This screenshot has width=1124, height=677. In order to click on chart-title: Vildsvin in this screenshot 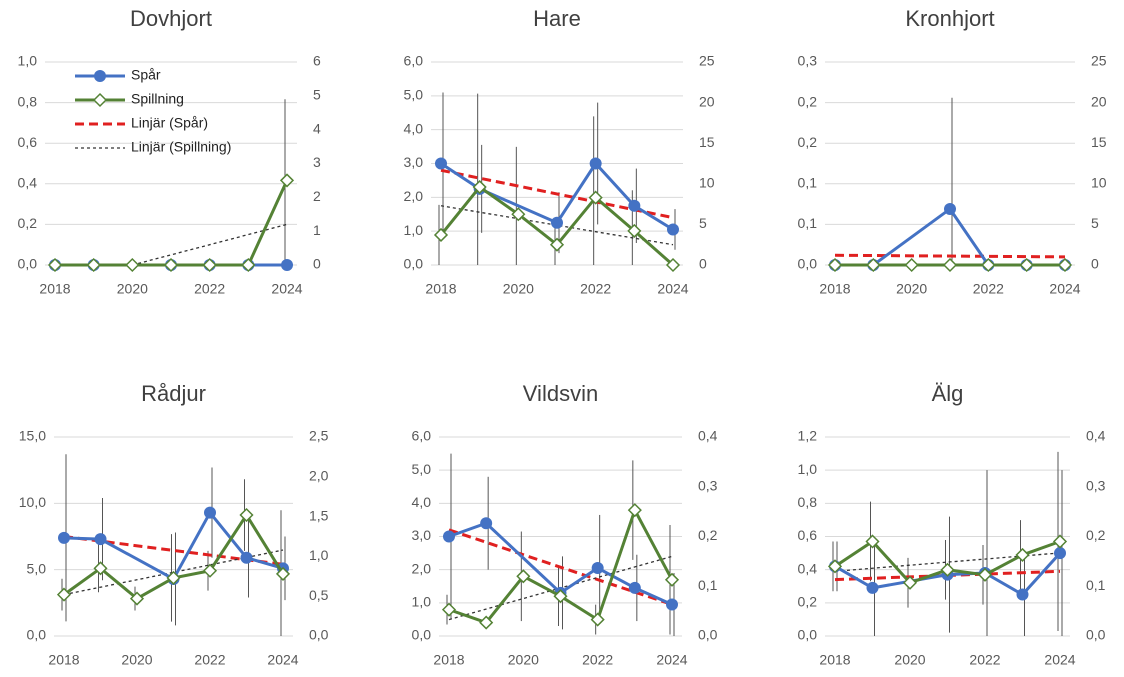, I will do `click(560, 393)`.